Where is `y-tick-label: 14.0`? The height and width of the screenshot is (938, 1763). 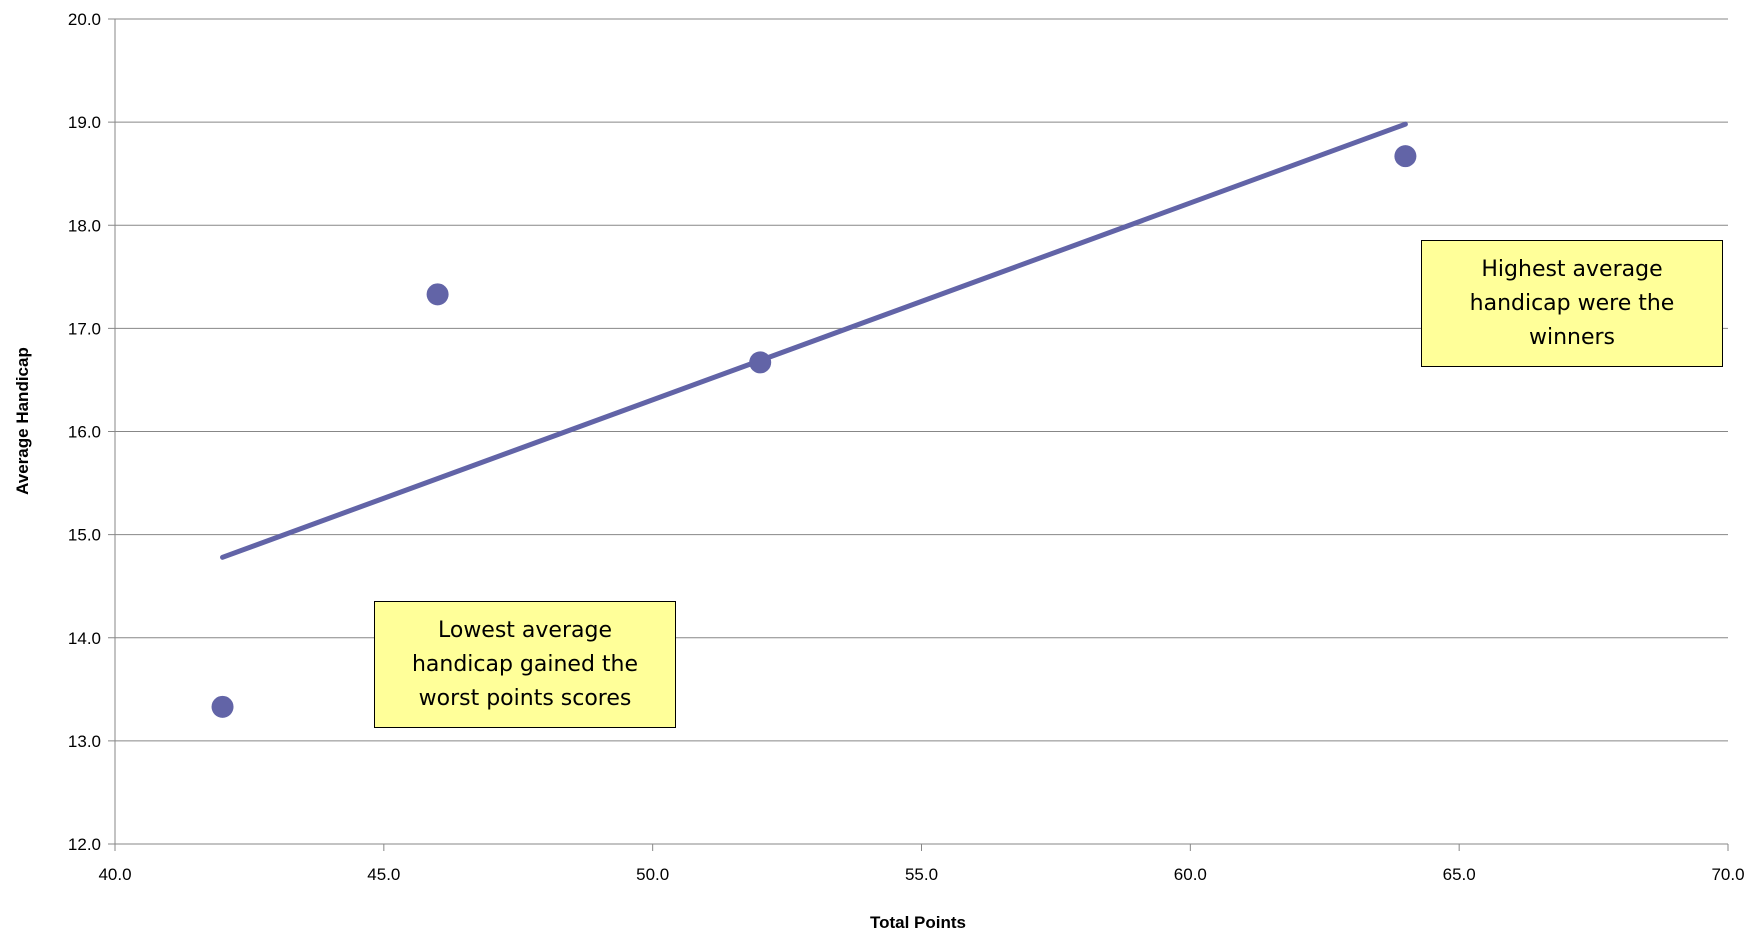 y-tick-label: 14.0 is located at coordinates (84, 638).